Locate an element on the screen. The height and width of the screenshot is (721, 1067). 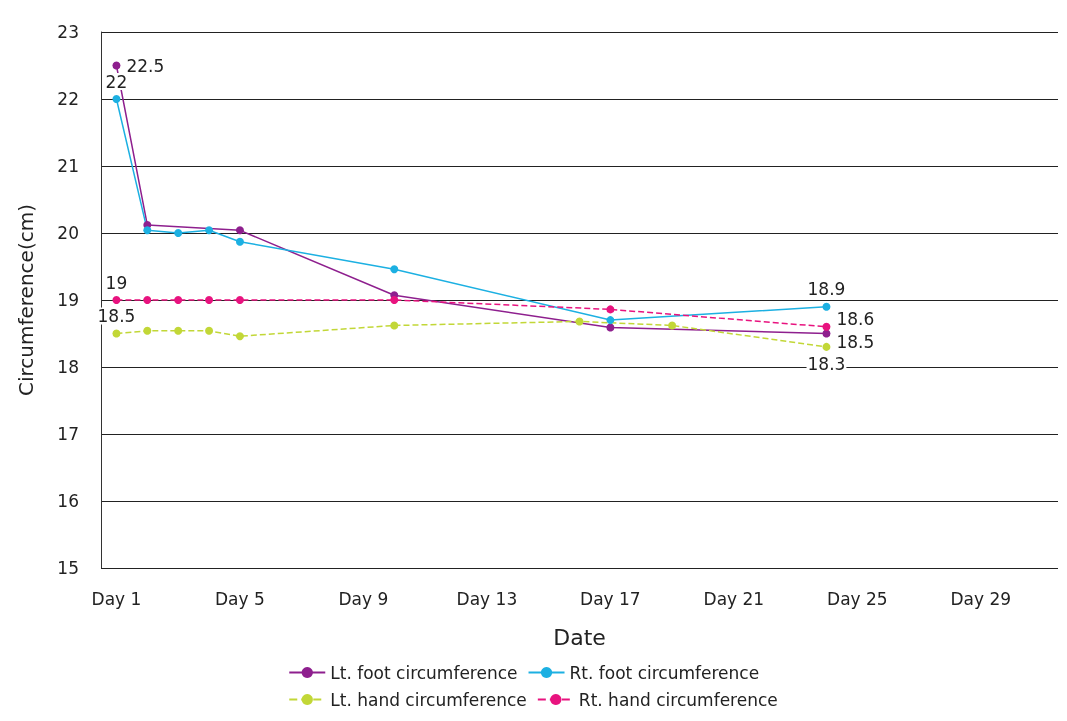
y-tick-label: 23 is located at coordinates (68, 32).